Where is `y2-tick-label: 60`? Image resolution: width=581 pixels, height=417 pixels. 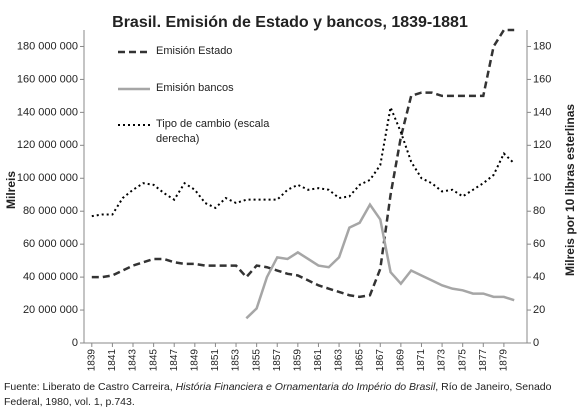
y2-tick-label: 60 is located at coordinates (539, 244).